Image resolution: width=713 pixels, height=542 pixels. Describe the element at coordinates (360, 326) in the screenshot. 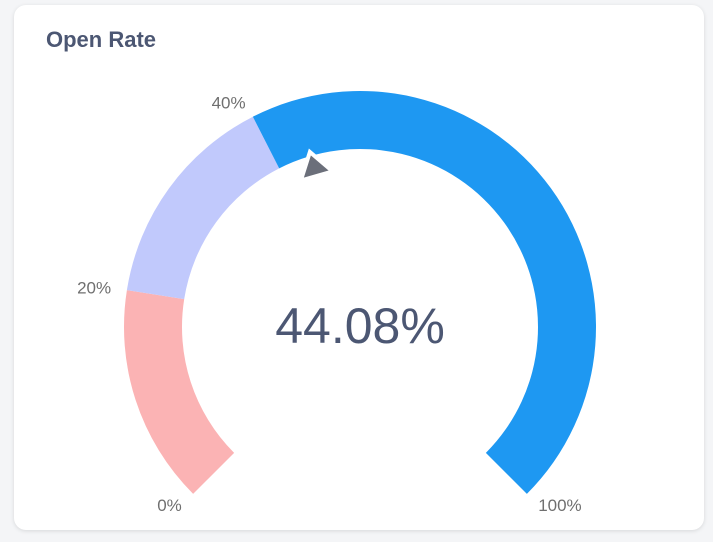

I see `gauge-value-label: 44.08%` at that location.